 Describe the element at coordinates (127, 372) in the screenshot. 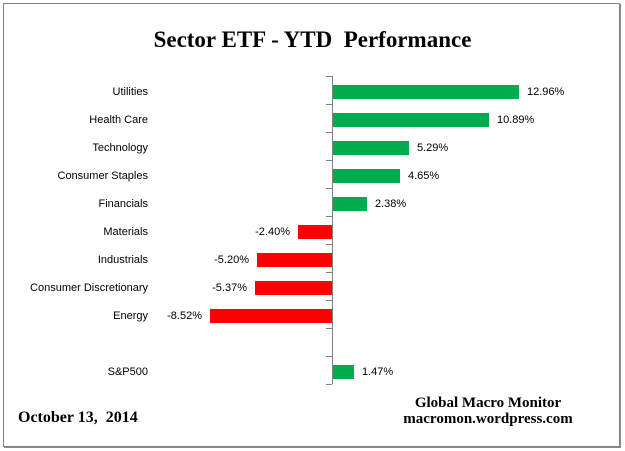

I see `category-label: S&P500` at that location.